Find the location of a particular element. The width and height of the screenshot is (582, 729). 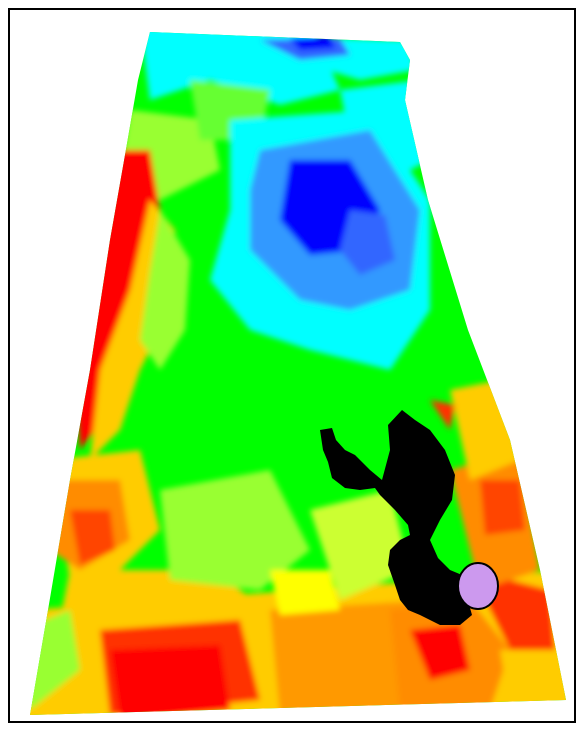

location-marker is located at coordinates (478, 586).